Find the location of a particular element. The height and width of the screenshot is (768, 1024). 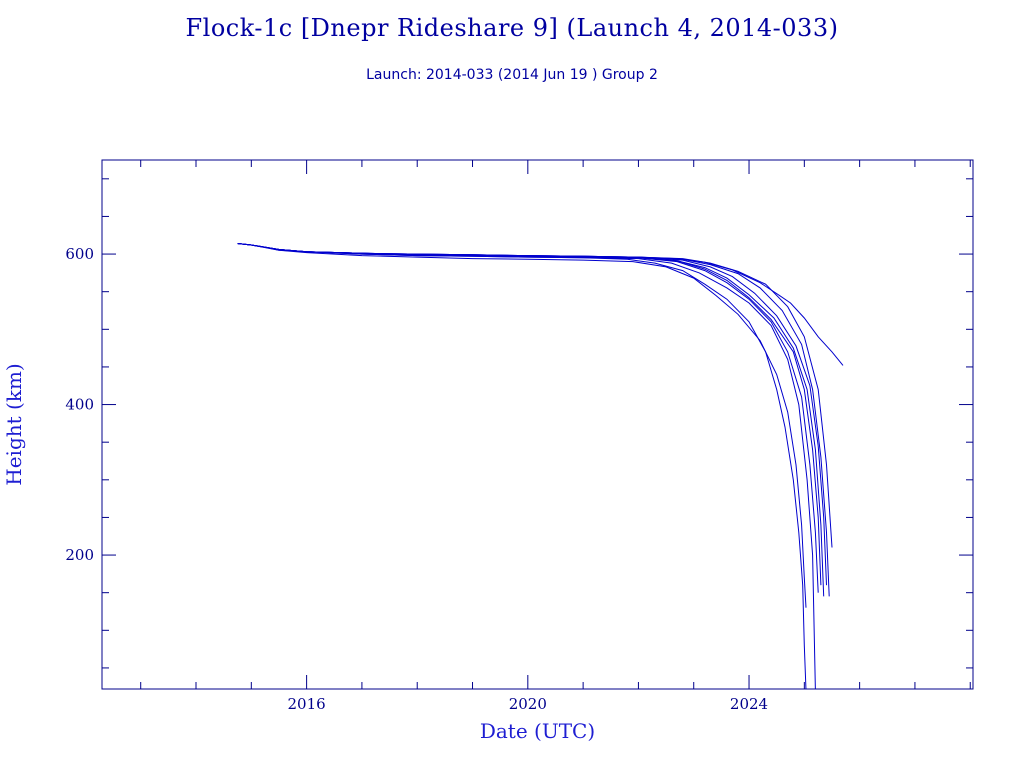

x-axis-label: Date (UTC) is located at coordinates (537, 731).